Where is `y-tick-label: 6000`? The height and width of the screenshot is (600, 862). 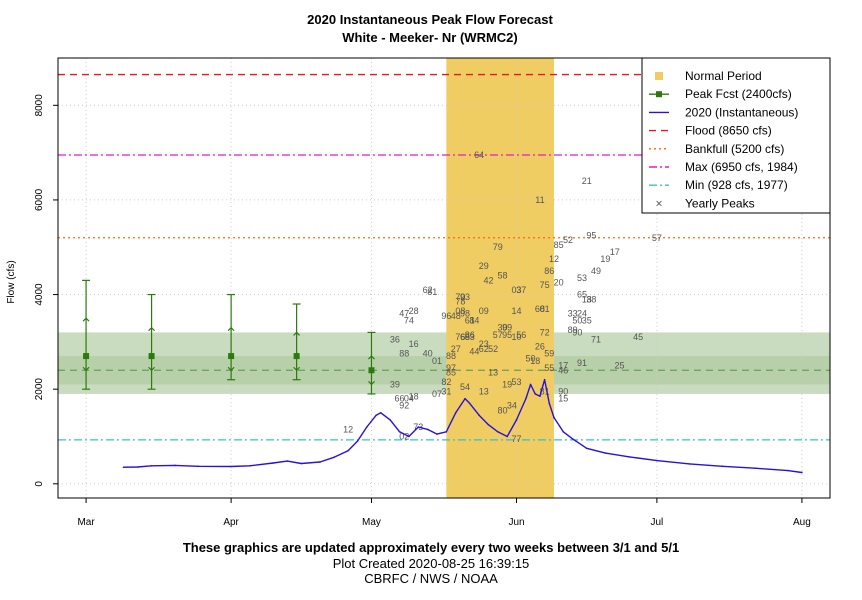
y-tick-label: 6000 is located at coordinates (39, 199).